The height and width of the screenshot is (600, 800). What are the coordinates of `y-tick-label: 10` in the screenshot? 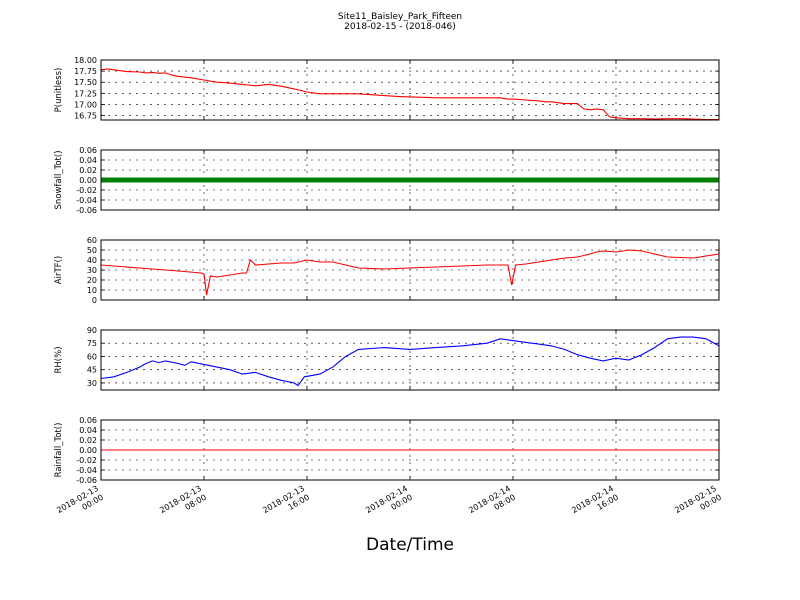 It's located at (92, 290).